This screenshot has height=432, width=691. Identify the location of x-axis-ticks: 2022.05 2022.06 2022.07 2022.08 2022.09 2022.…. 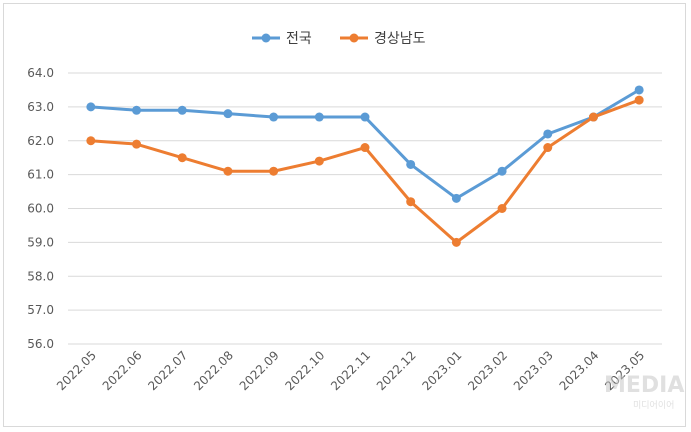
(350, 370).